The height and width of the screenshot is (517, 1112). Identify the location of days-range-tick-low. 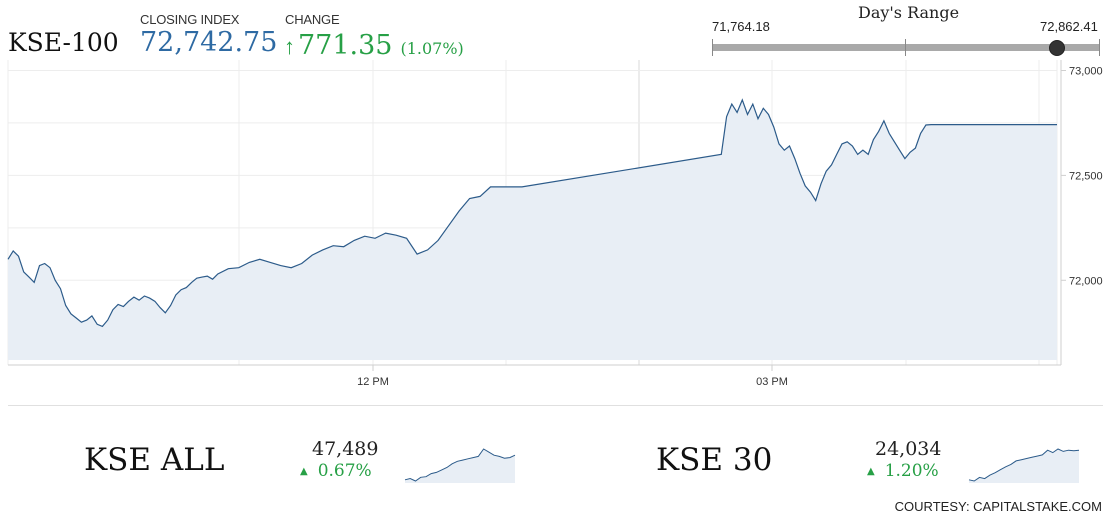
(712, 47).